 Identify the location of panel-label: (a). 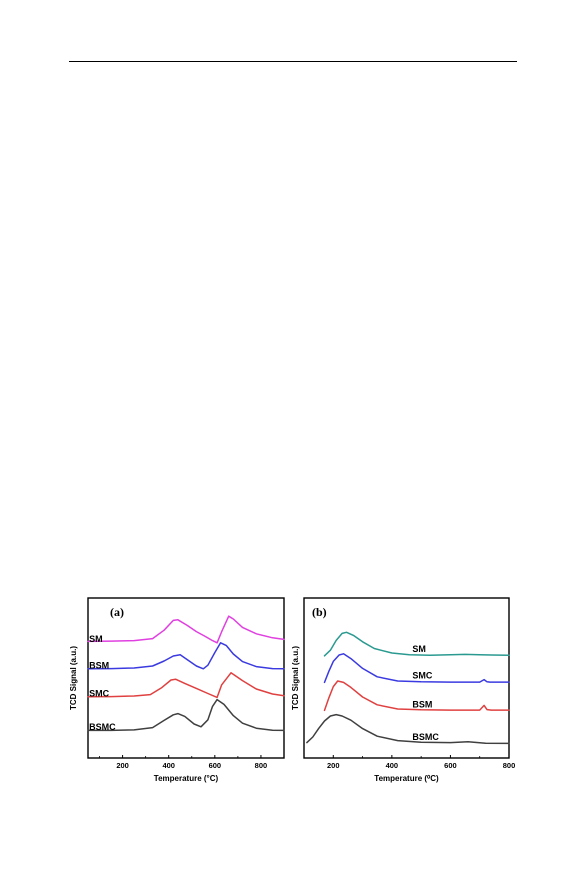
(117, 612).